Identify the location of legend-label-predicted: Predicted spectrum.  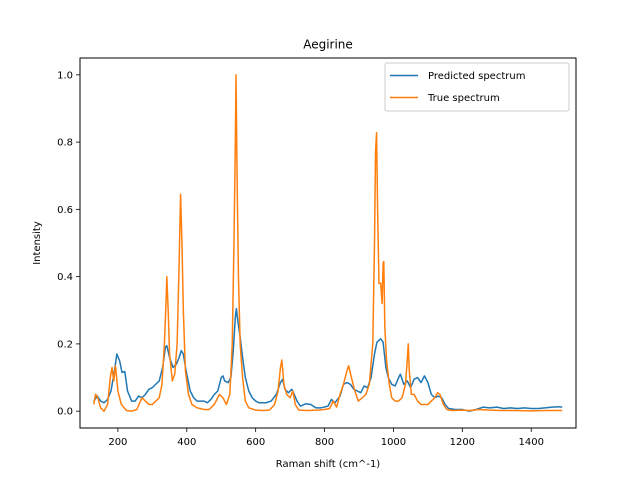
(476, 76).